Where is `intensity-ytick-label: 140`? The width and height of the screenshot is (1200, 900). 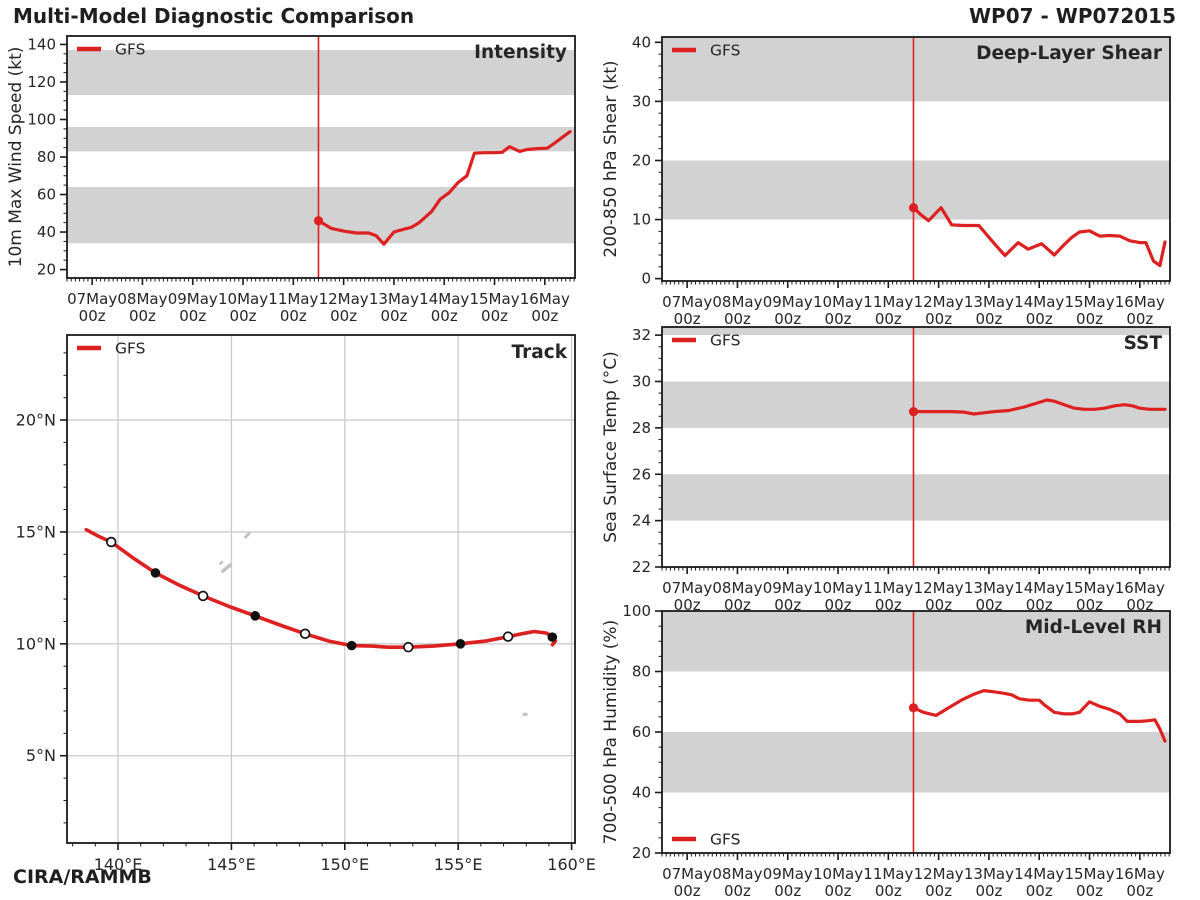
intensity-ytick-label: 140 is located at coordinates (41, 45).